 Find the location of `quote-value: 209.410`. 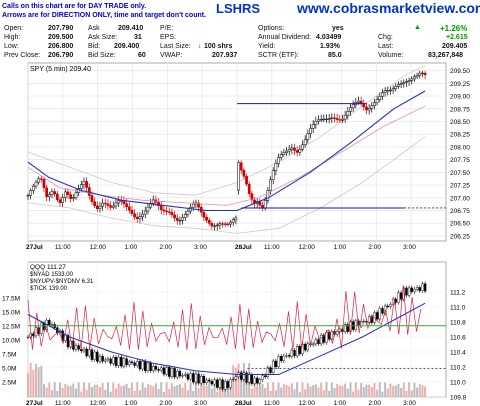

quote-value: 209.410 is located at coordinates (131, 28).